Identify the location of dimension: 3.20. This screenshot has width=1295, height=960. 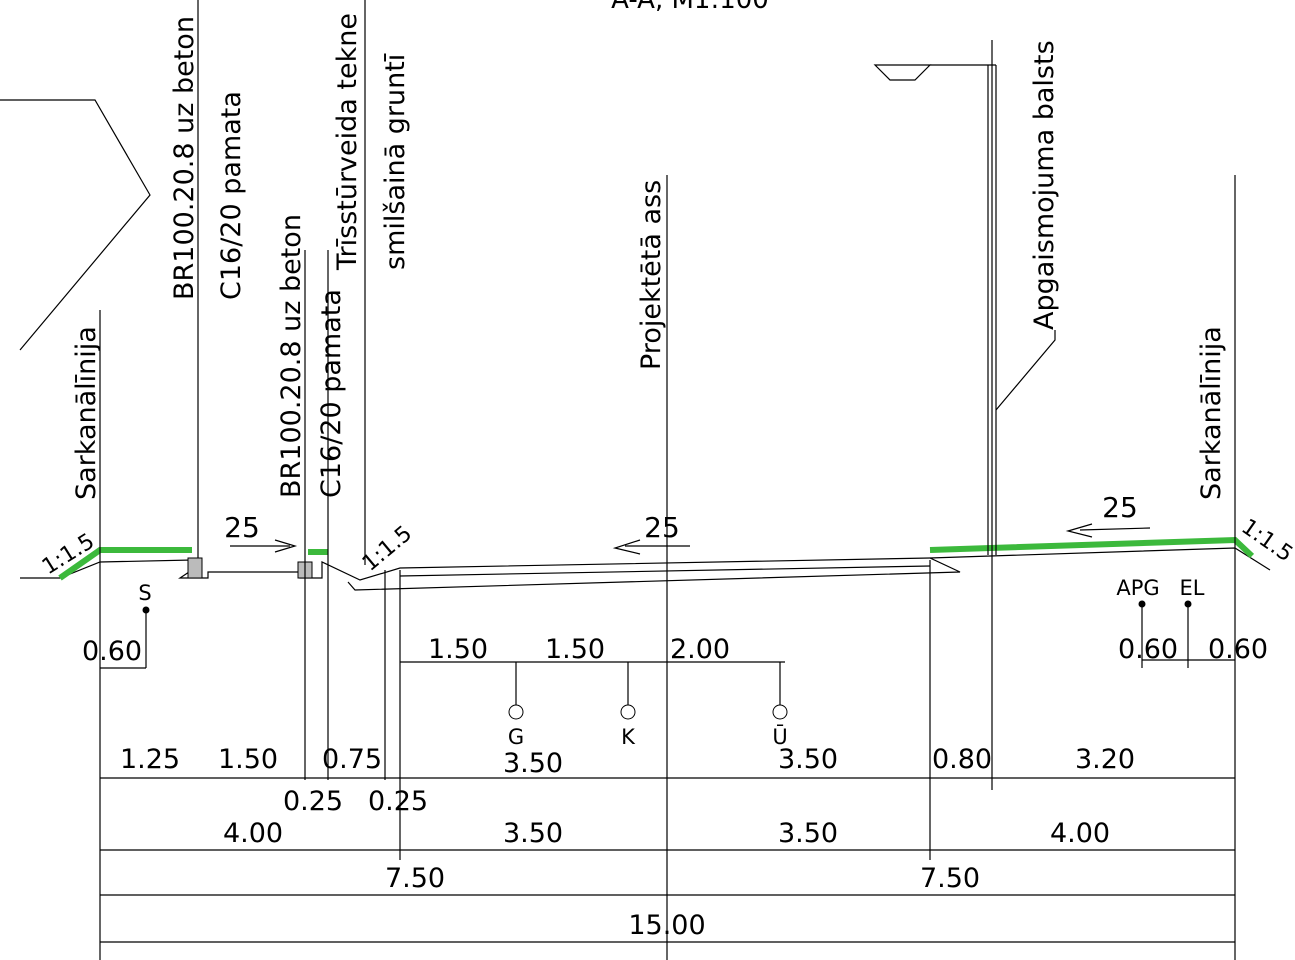
(1105, 759).